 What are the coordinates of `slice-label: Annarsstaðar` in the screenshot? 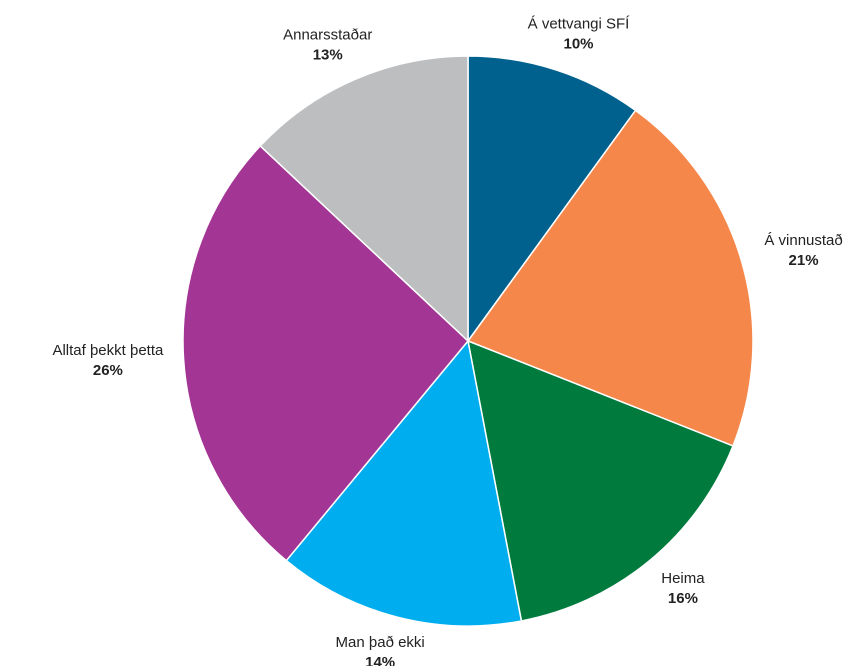 It's located at (327, 34).